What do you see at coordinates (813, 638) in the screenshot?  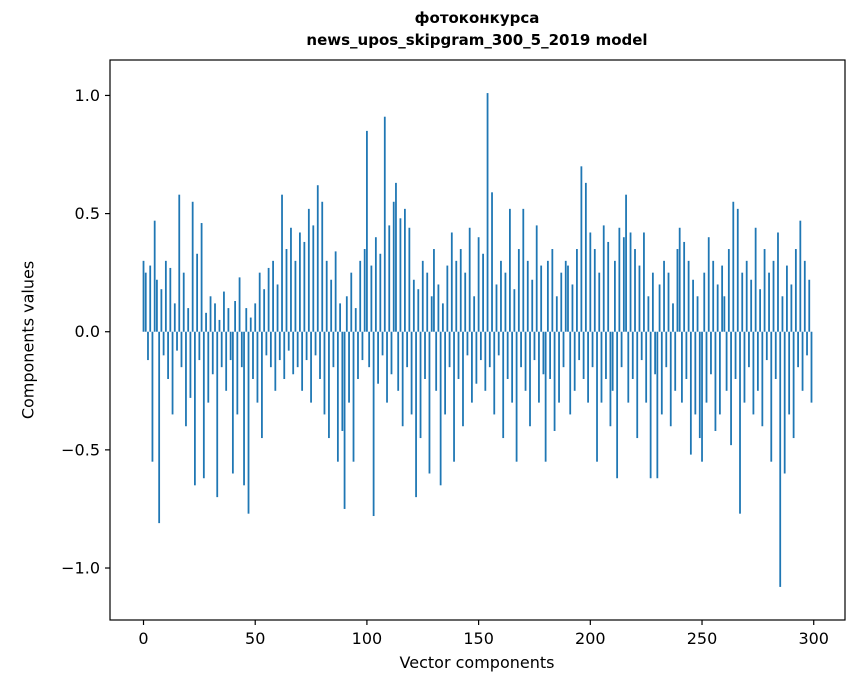 I see `x-tick-label: 300` at bounding box center [813, 638].